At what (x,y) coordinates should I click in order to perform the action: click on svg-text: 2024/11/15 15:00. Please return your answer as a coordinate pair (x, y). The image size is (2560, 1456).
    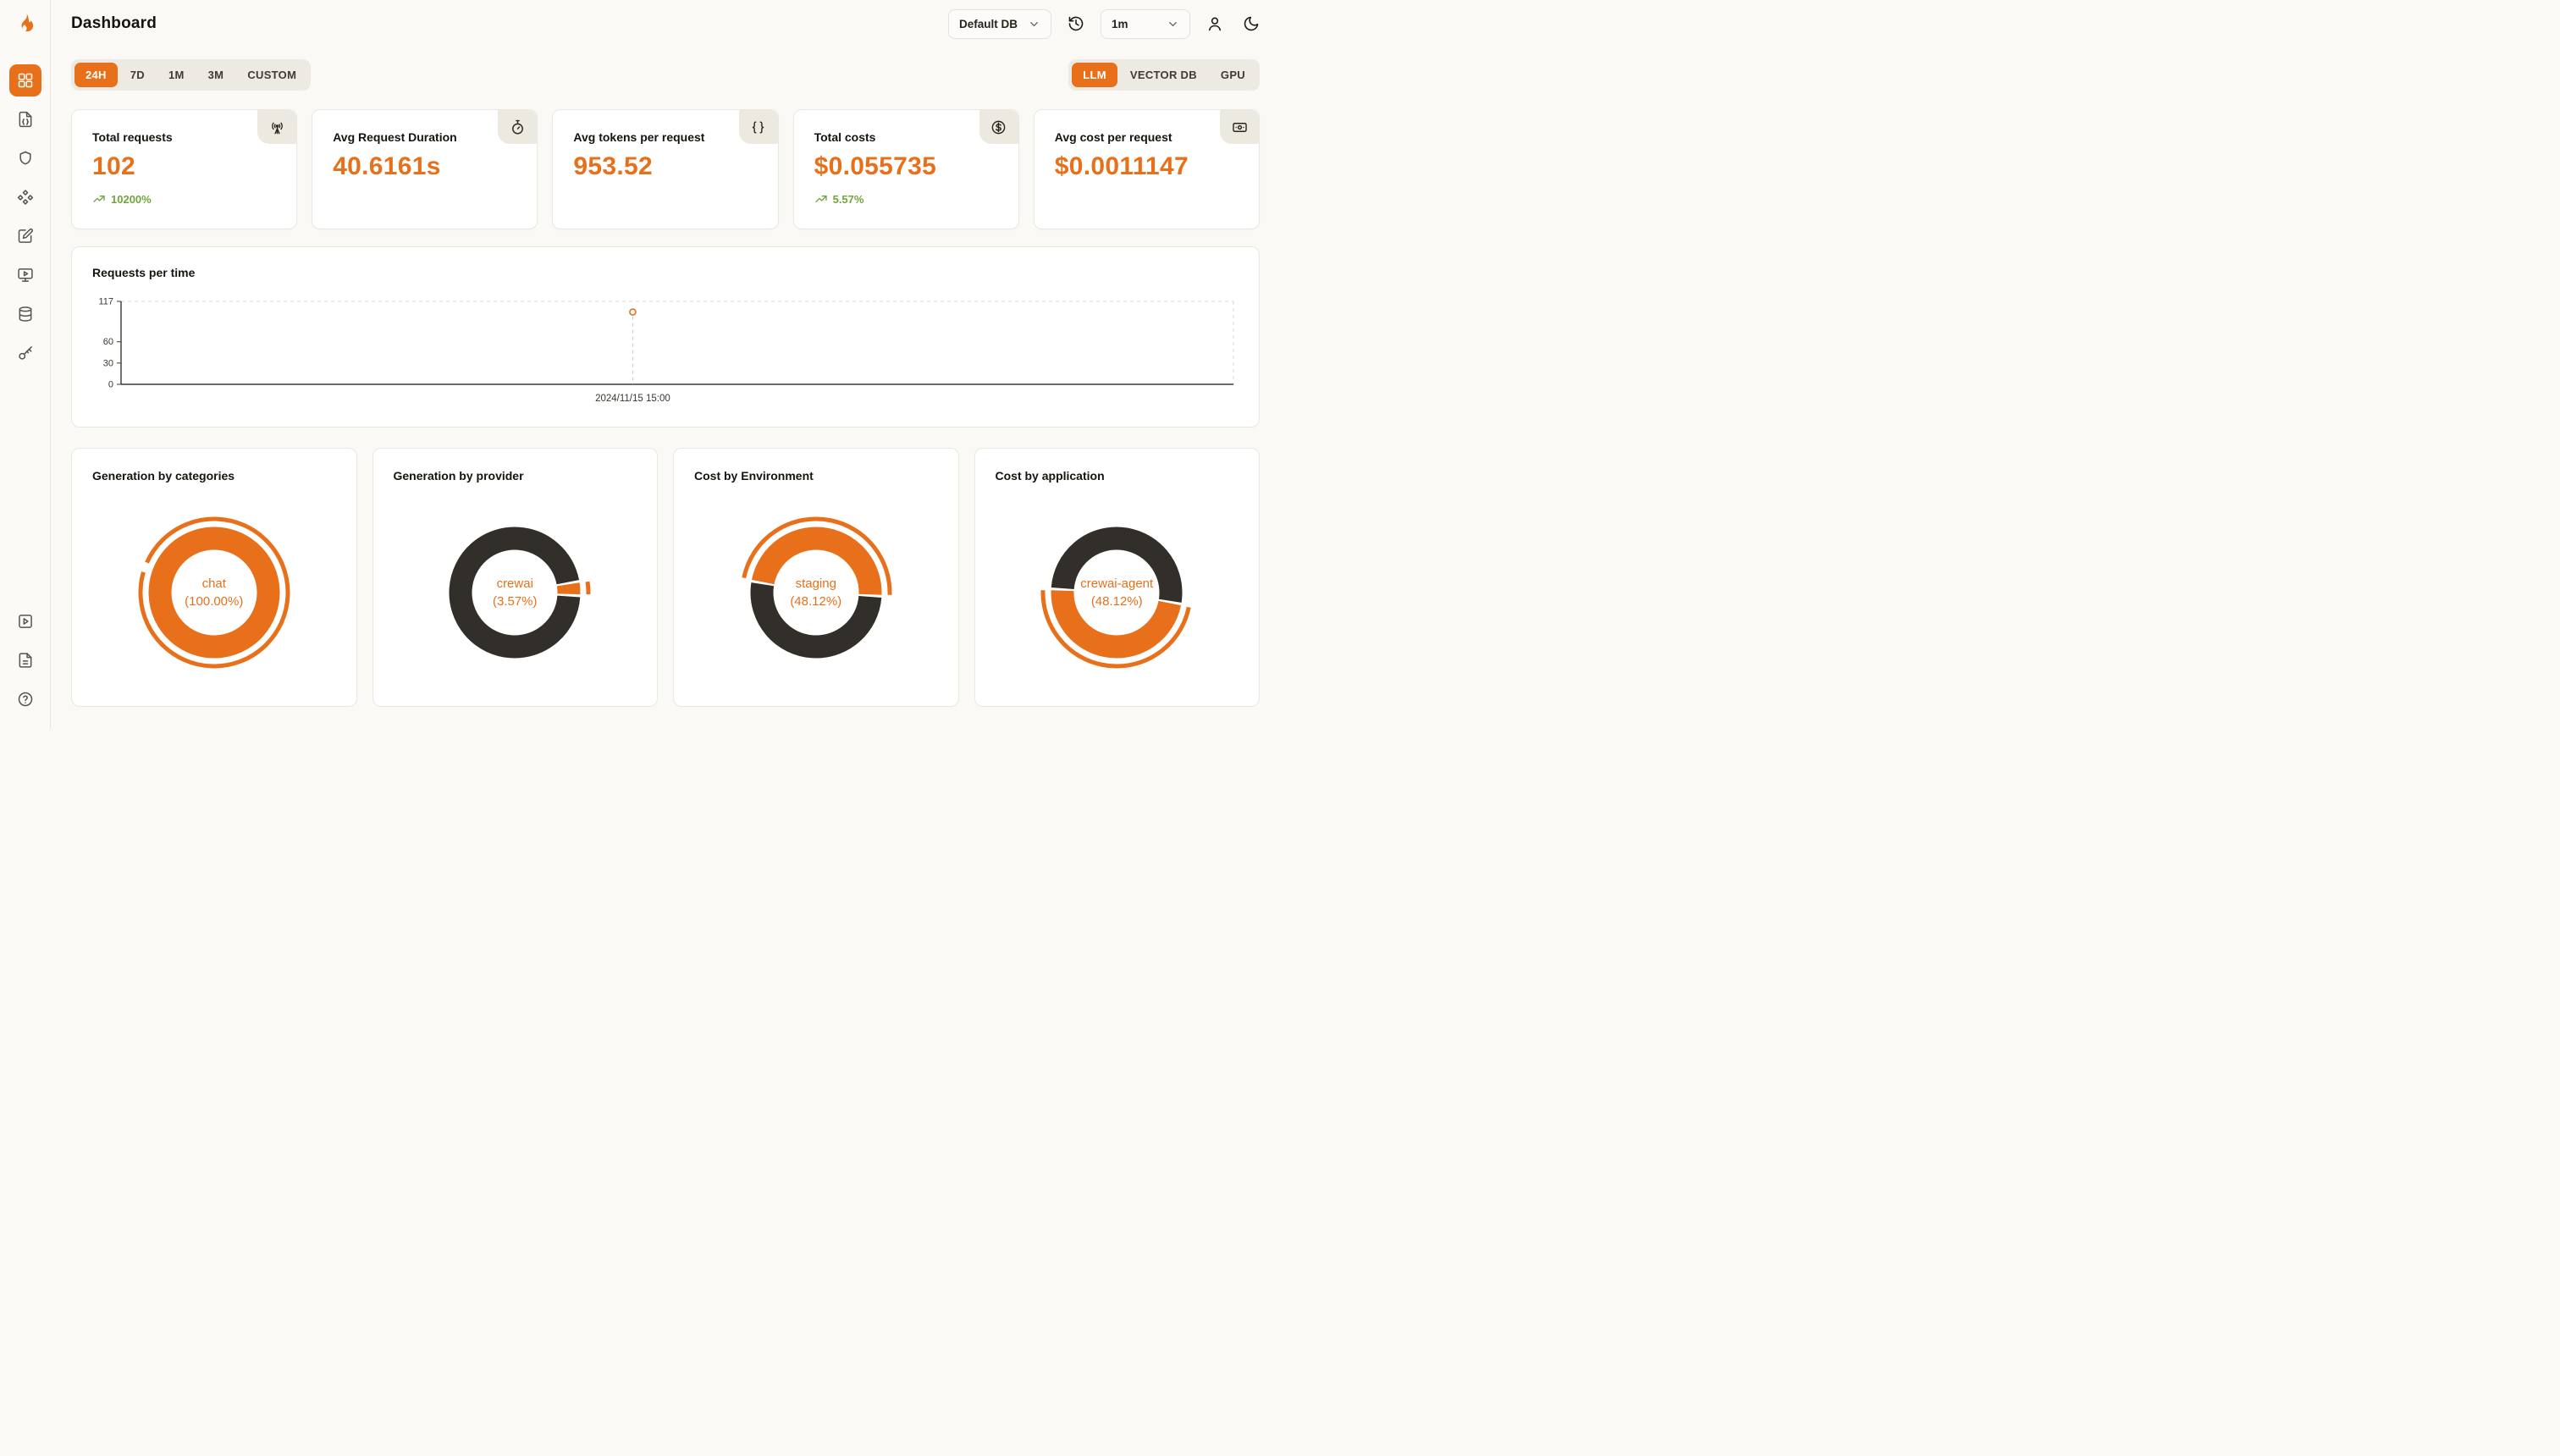
    Looking at the image, I should click on (632, 399).